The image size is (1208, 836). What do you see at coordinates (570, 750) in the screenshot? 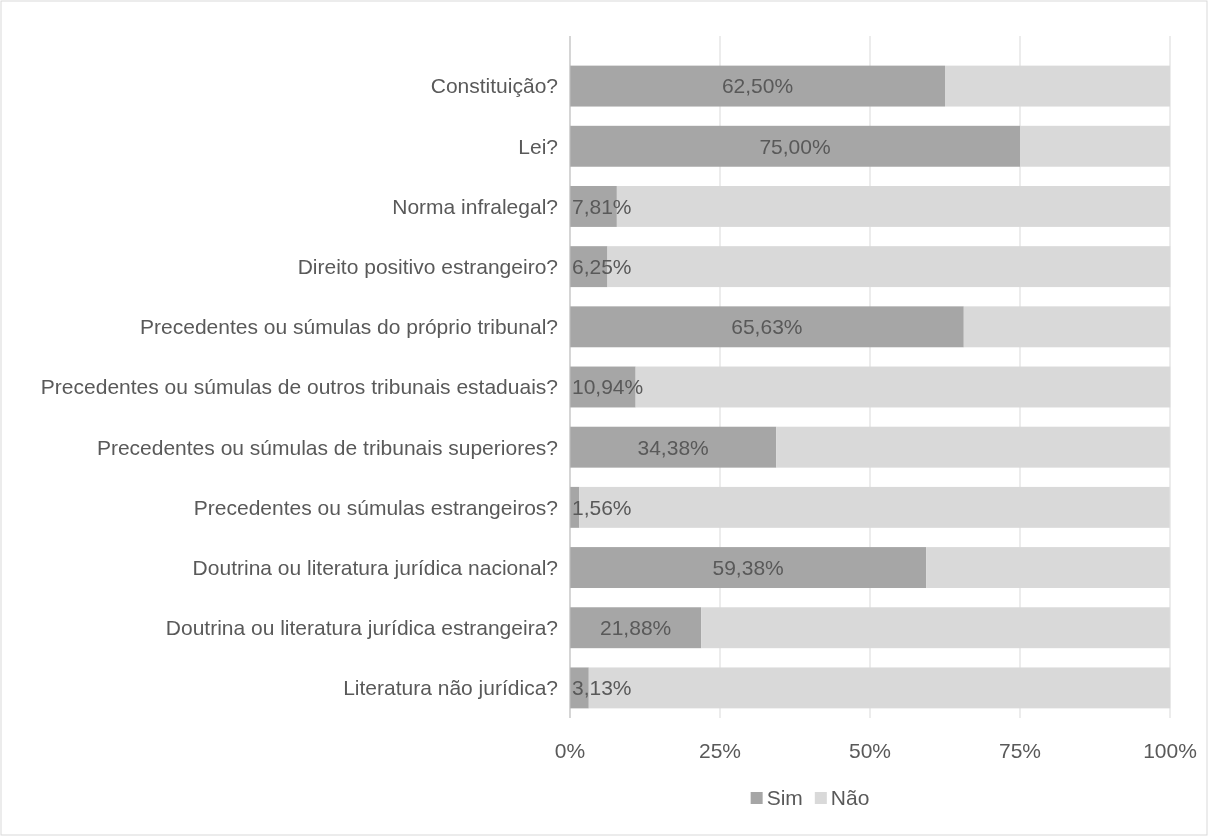
I see `x-tick-label: 0%` at bounding box center [570, 750].